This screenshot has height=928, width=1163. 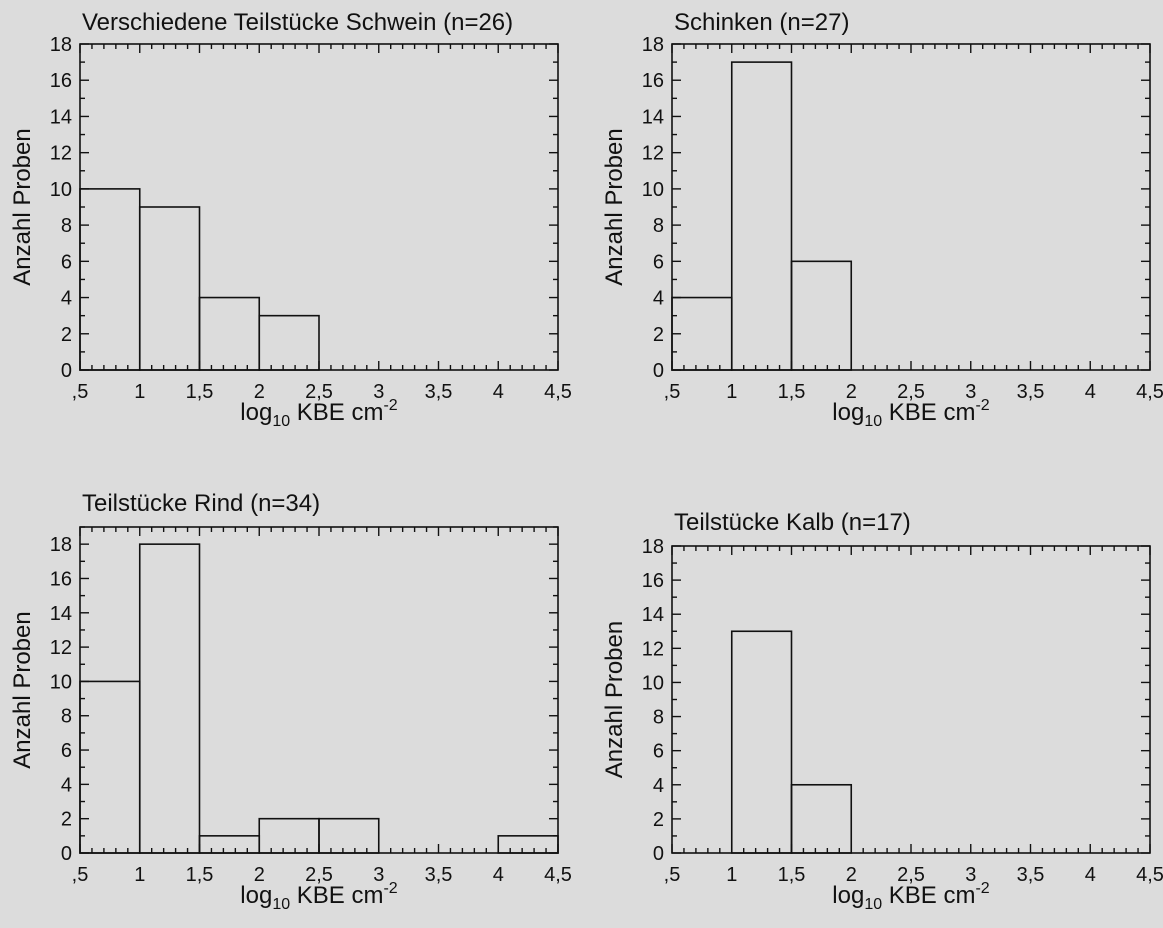 What do you see at coordinates (201, 503) in the screenshot?
I see `panel-title: Teilstücke Rind (n=34)` at bounding box center [201, 503].